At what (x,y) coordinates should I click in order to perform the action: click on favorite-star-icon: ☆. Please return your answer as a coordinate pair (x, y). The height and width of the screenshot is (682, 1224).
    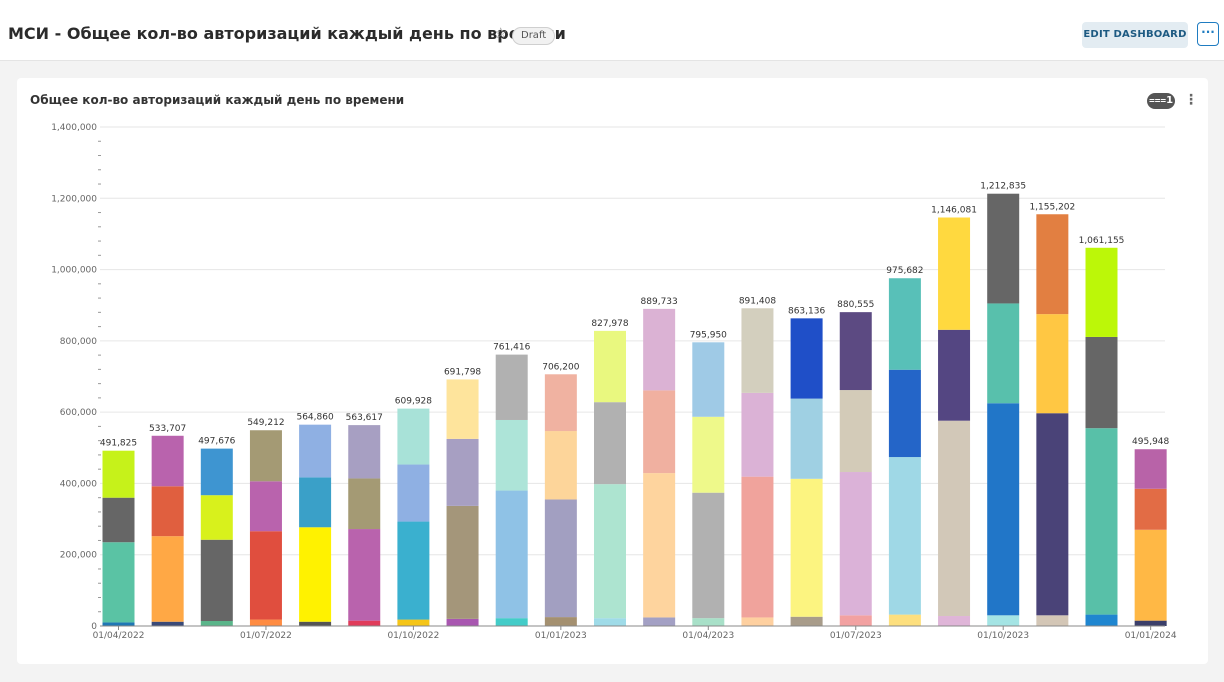
    Looking at the image, I should click on (501, 33).